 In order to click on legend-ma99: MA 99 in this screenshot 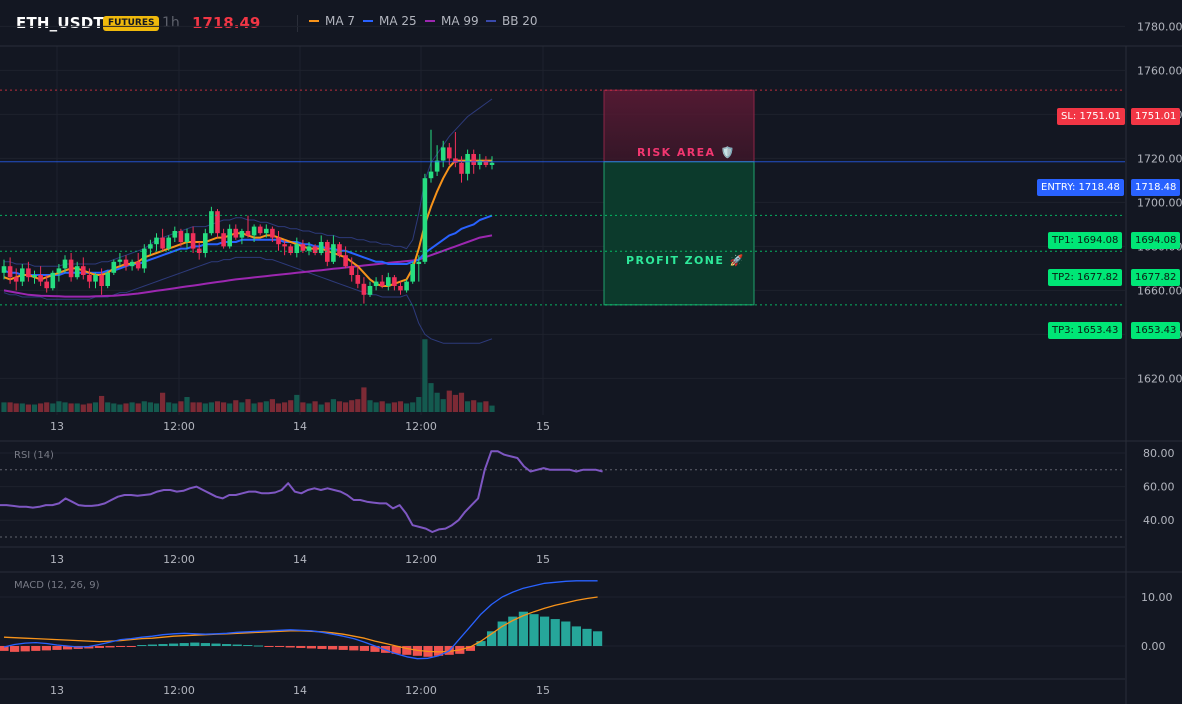, I will do `click(452, 21)`.